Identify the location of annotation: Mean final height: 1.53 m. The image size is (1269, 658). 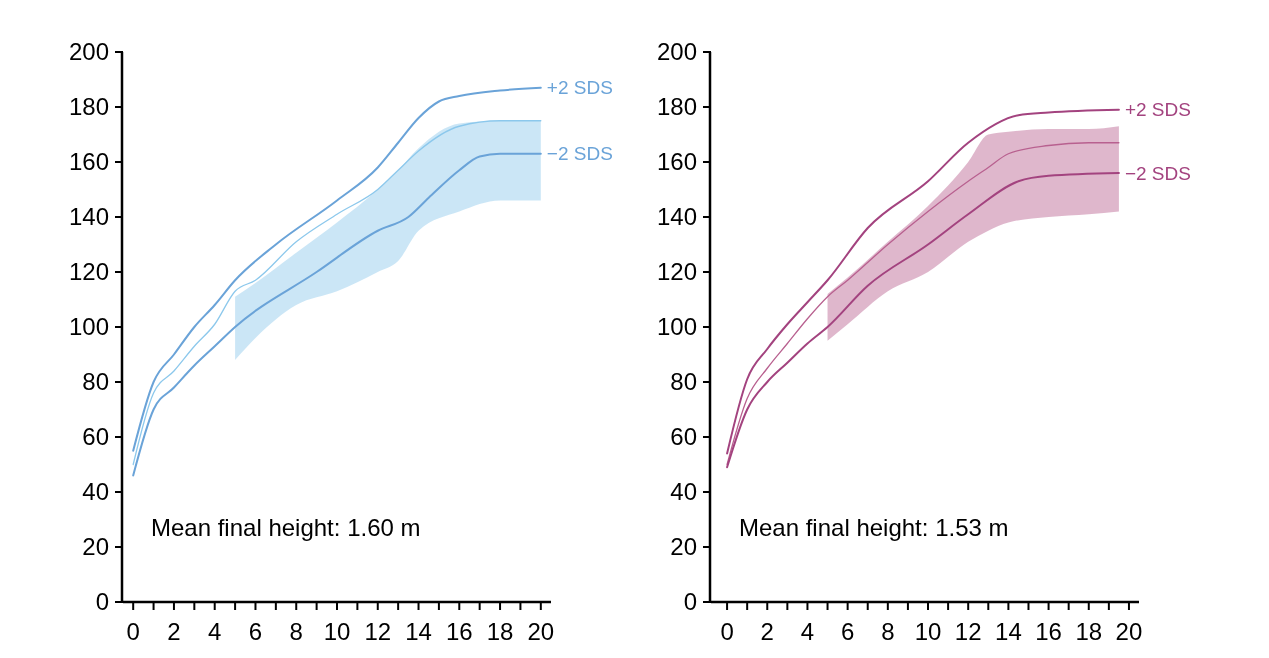
(874, 527).